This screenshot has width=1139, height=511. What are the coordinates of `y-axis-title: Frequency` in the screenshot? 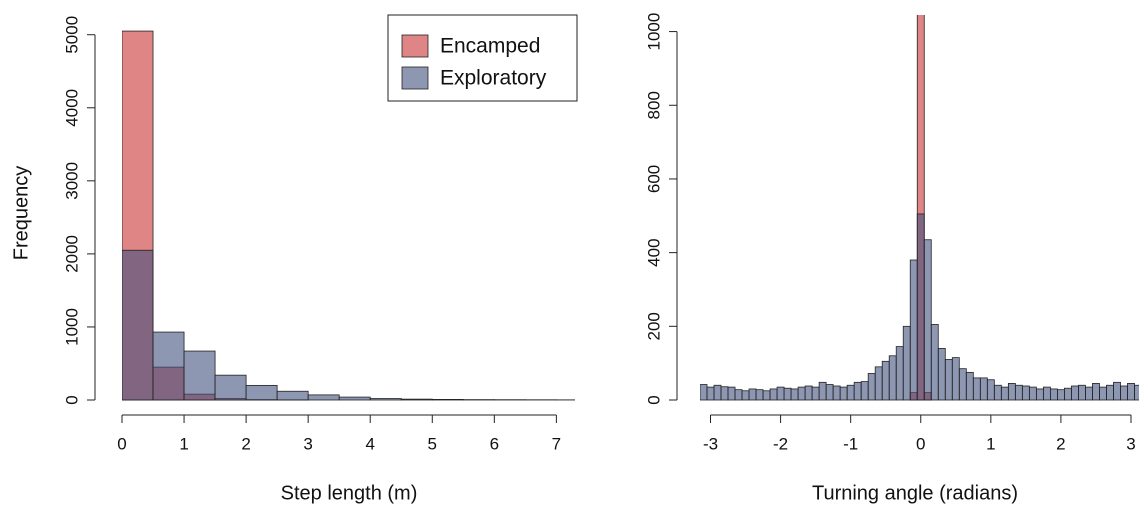 It's located at (21, 213).